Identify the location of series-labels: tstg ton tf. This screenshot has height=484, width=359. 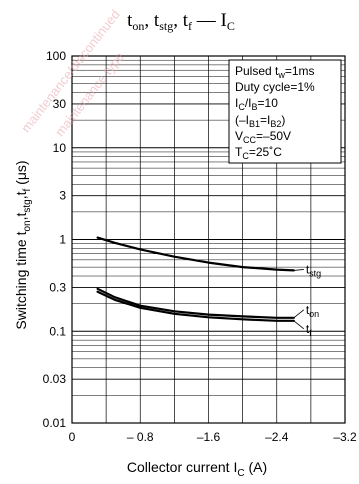
(307, 300).